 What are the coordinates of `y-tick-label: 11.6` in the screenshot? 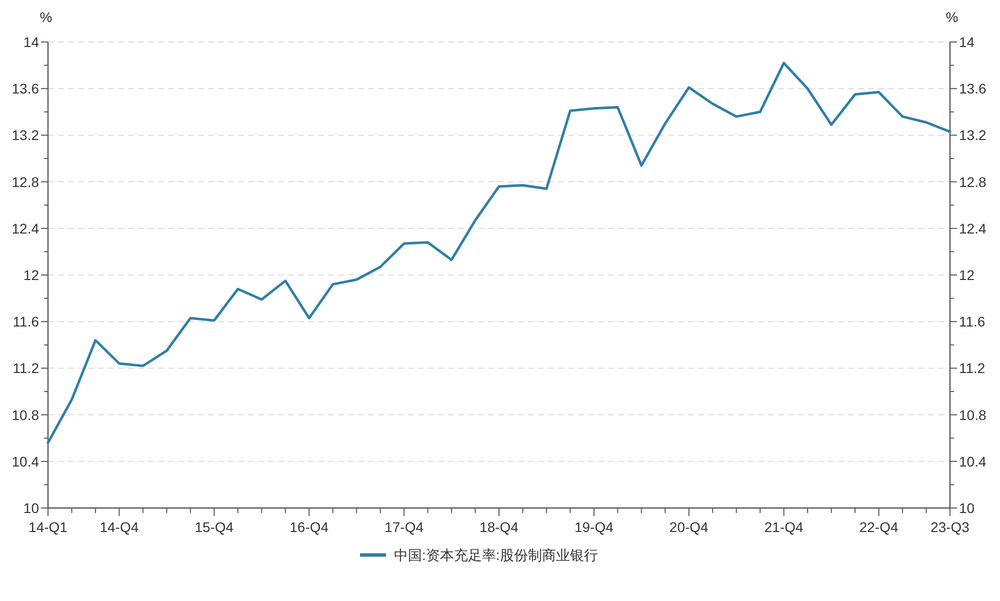 It's located at (26, 322).